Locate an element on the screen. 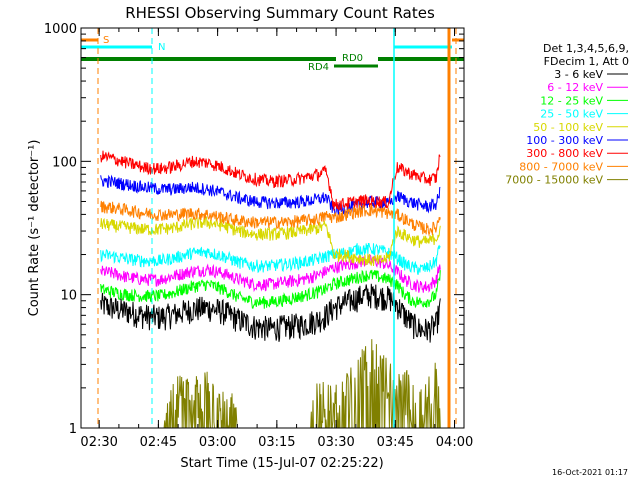 This screenshot has width=640, height=480. legend-entry-3: 25 - 50 keV is located at coordinates (571, 114).